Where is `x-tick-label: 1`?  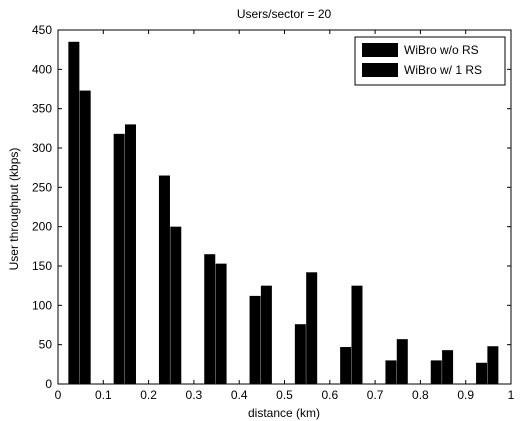 x-tick-label: 1 is located at coordinates (511, 395).